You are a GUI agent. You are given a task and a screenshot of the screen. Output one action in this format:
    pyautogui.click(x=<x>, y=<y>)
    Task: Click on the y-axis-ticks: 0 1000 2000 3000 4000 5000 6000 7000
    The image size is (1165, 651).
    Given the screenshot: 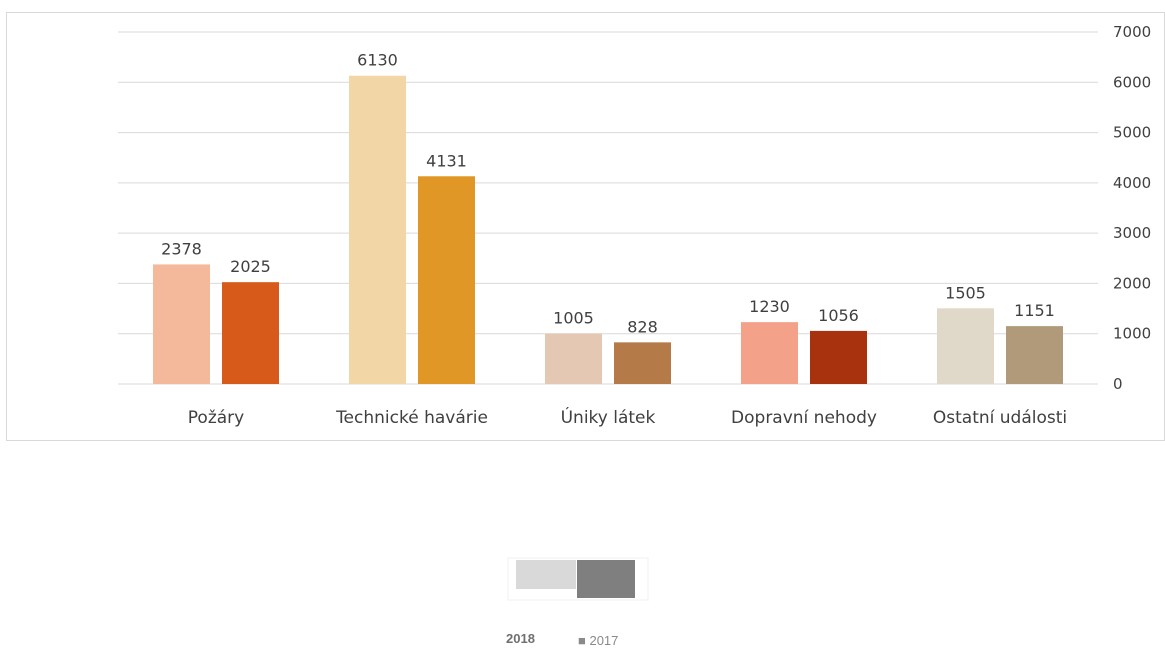 What is the action you would take?
    pyautogui.click(x=1132, y=208)
    